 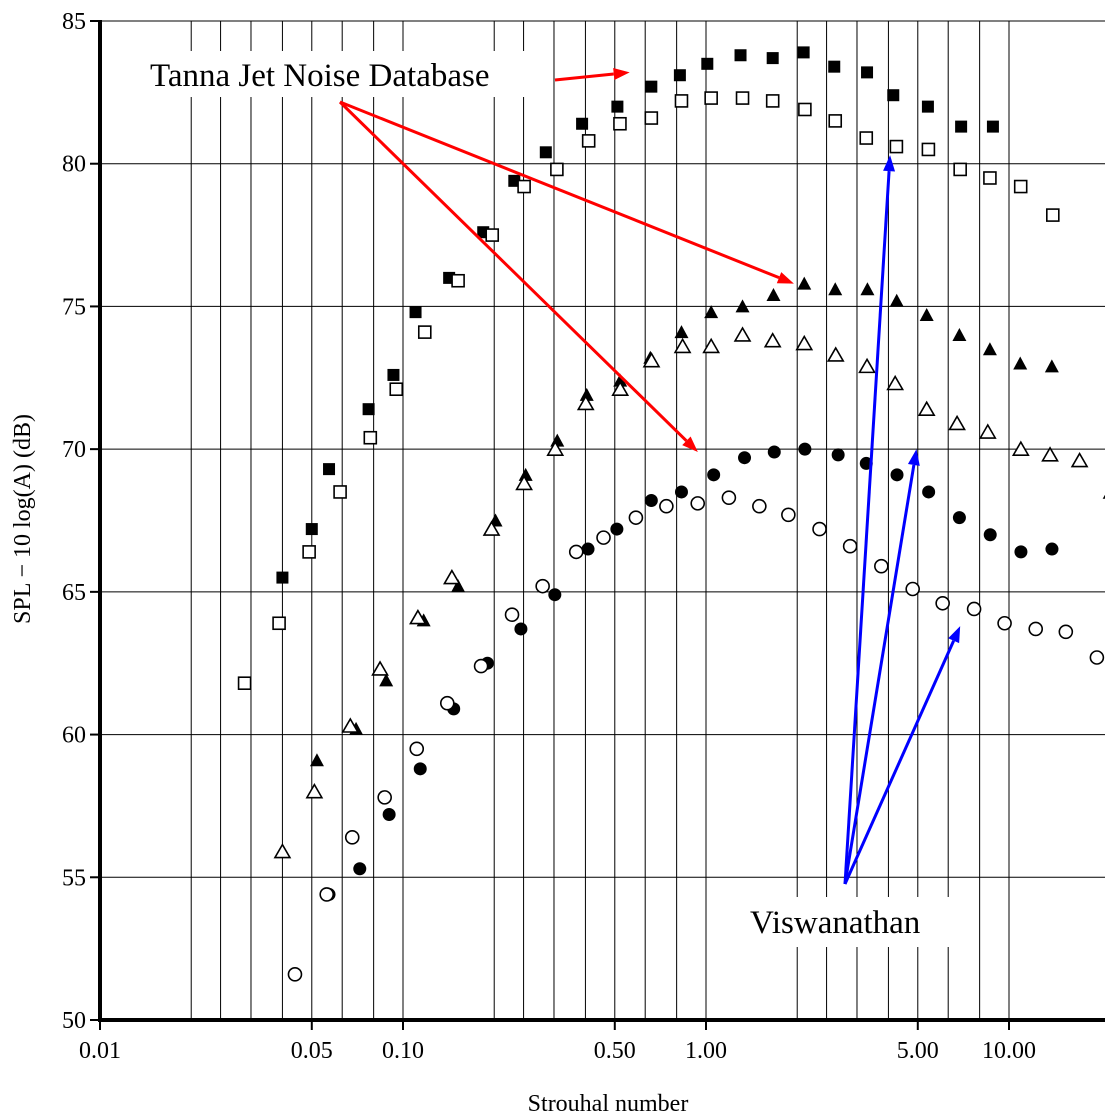 I want to click on y-tick-label: 70, so click(x=74, y=450).